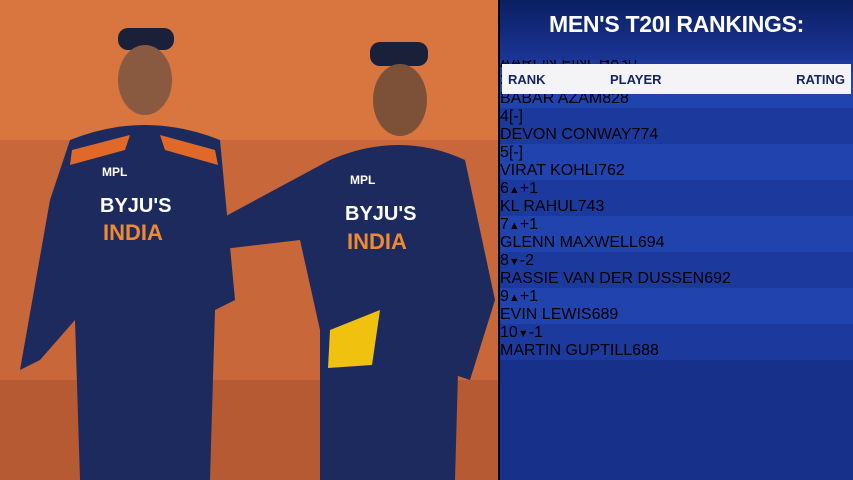 This screenshot has width=853, height=480. What do you see at coordinates (535, 332) in the screenshot?
I see `rank-change: -1` at bounding box center [535, 332].